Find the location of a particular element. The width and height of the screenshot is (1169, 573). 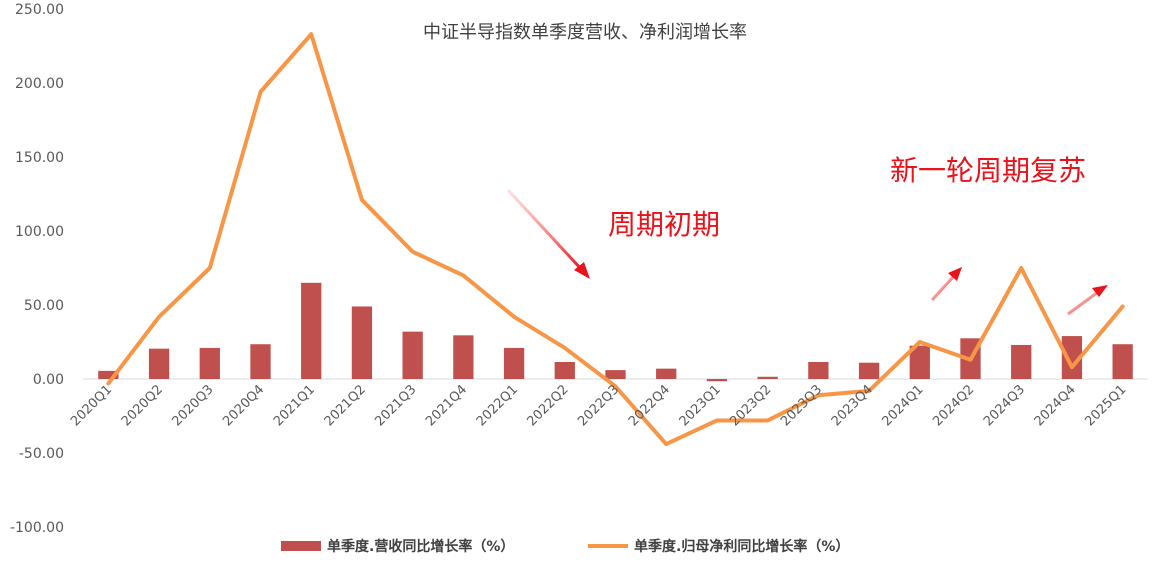

x-tick-label: 2024Q3 is located at coordinates (1004, 405).